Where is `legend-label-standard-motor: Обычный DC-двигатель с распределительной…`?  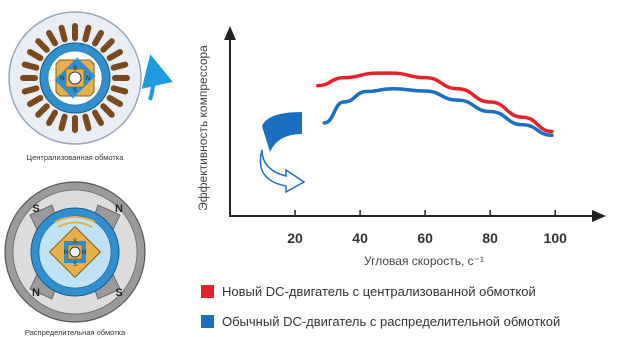 legend-label-standard-motor: Обычный DC-двигатель с распределительной… is located at coordinates (391, 321).